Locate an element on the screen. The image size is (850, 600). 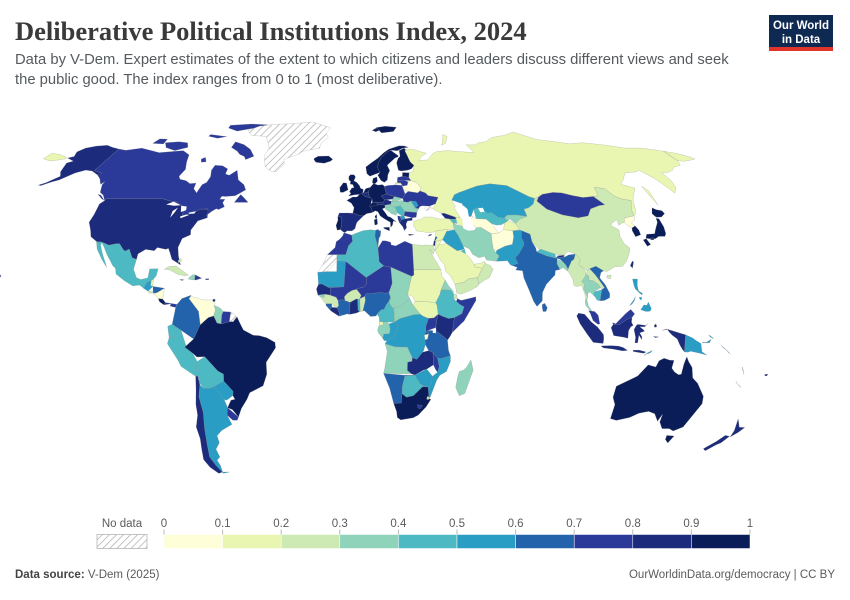
svg-text: 0.7 is located at coordinates (574, 524).